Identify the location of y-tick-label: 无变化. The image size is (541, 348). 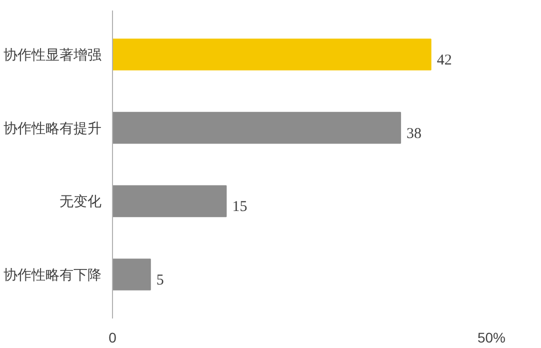
(81, 201).